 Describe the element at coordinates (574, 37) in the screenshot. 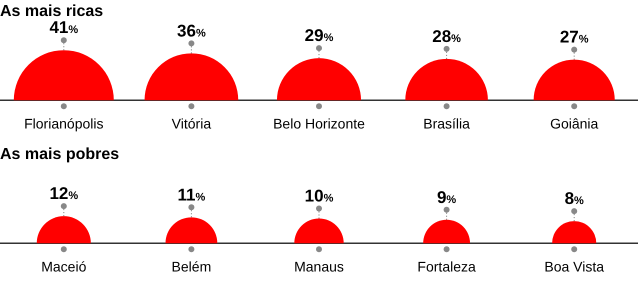

I see `data-label: 27%` at that location.